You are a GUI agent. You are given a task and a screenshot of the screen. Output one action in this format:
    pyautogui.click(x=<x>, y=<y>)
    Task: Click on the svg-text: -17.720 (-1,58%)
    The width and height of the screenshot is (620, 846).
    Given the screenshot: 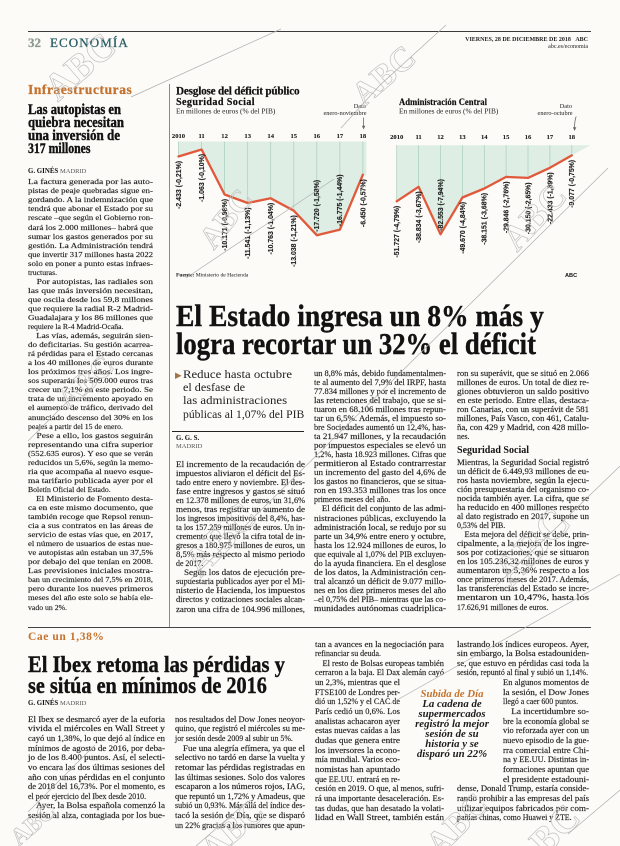 What is the action you would take?
    pyautogui.click(x=317, y=206)
    